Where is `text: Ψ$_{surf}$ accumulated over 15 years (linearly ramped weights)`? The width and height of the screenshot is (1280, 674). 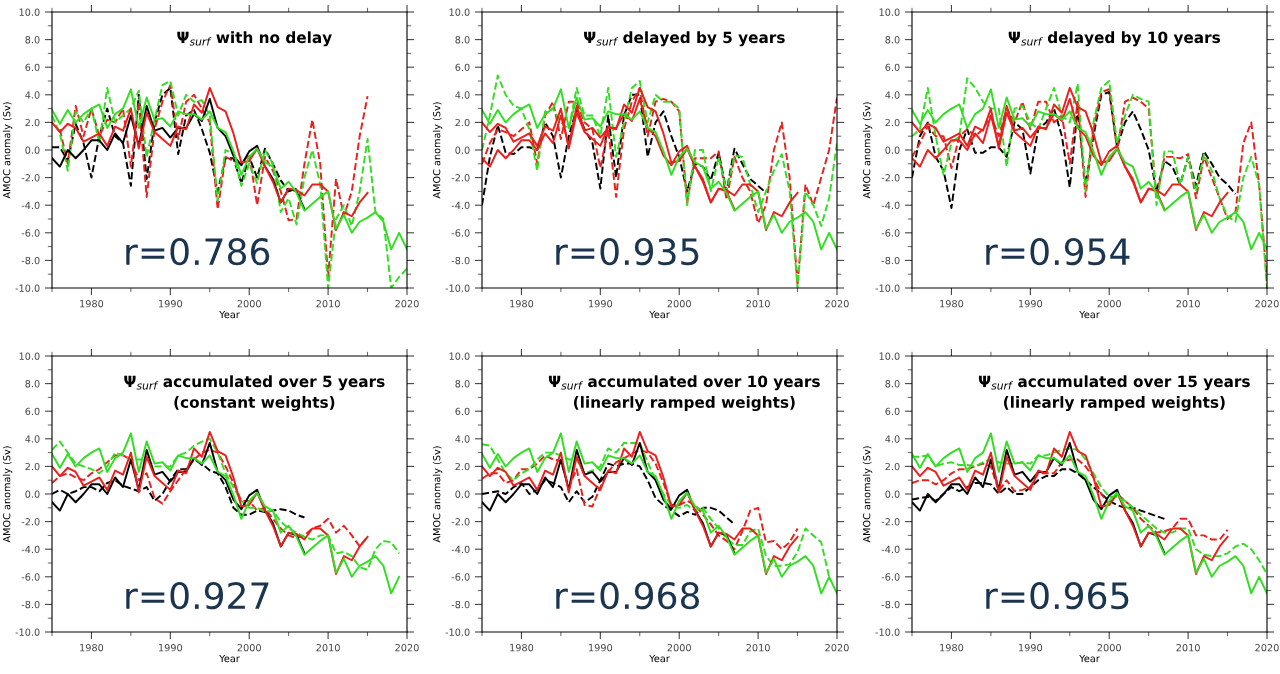 text: Ψ$_{surf}$ accumulated over 15 years (linearly ramped weights) is located at coordinates (1114, 393).